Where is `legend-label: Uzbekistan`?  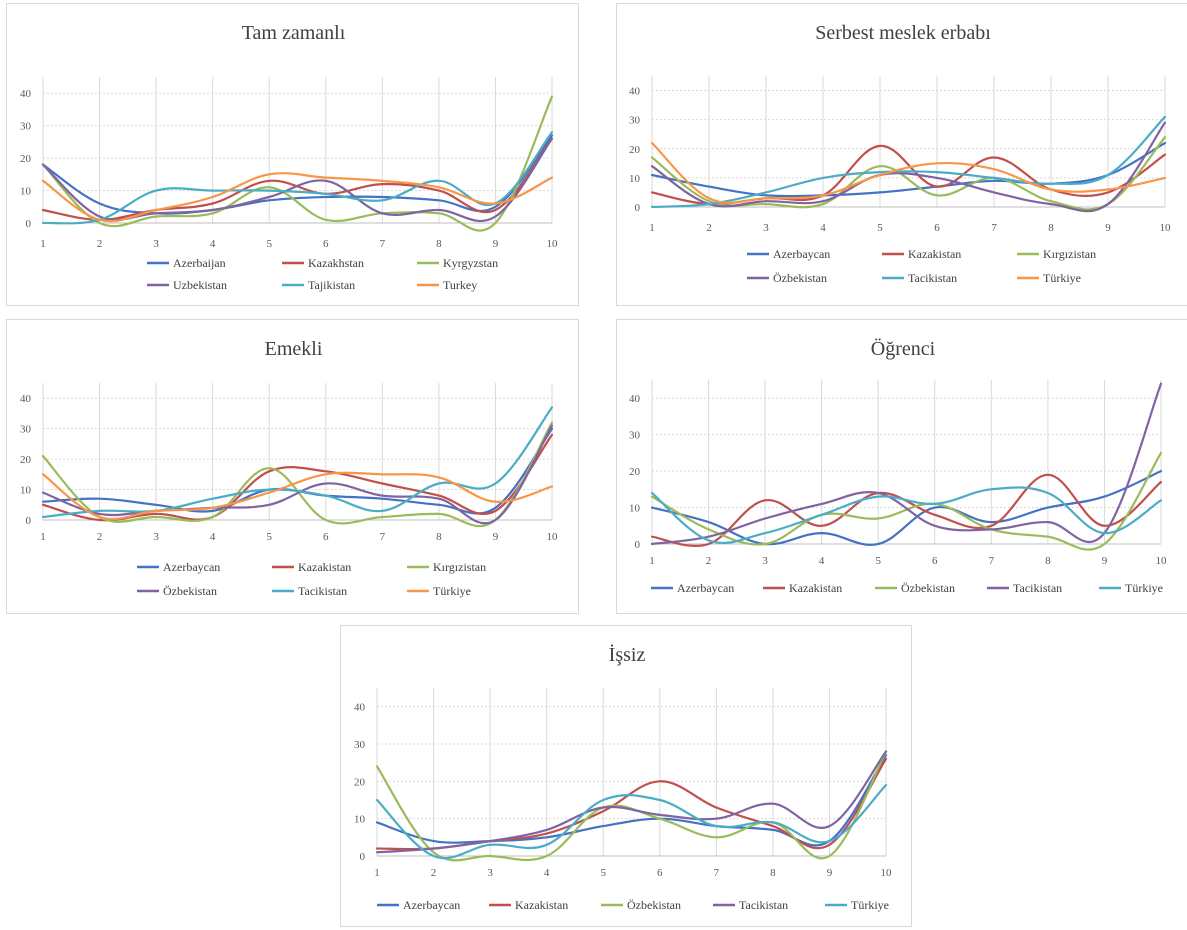 legend-label: Uzbekistan is located at coordinates (200, 285).